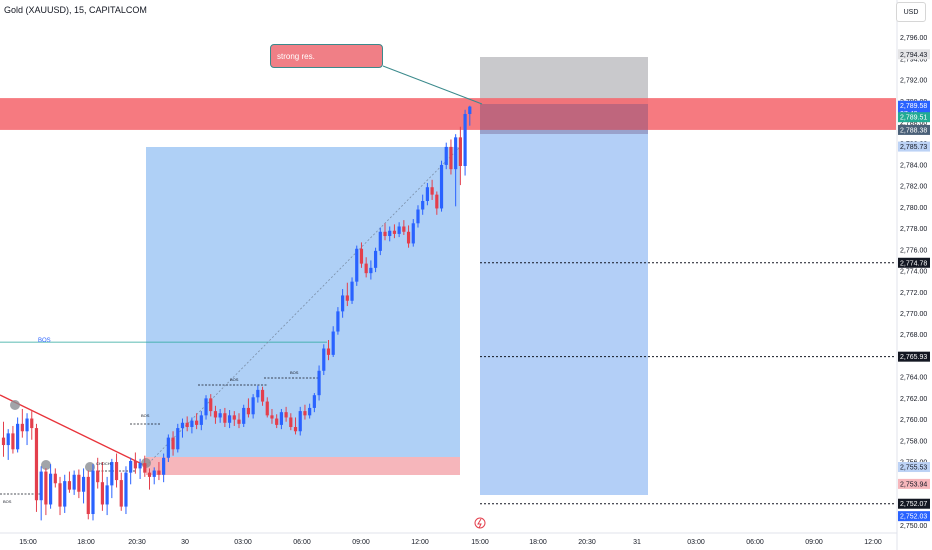 Image resolution: width=932 pixels, height=550 pixels. What do you see at coordinates (564, 80) in the screenshot?
I see `short-stop-zone` at bounding box center [564, 80].